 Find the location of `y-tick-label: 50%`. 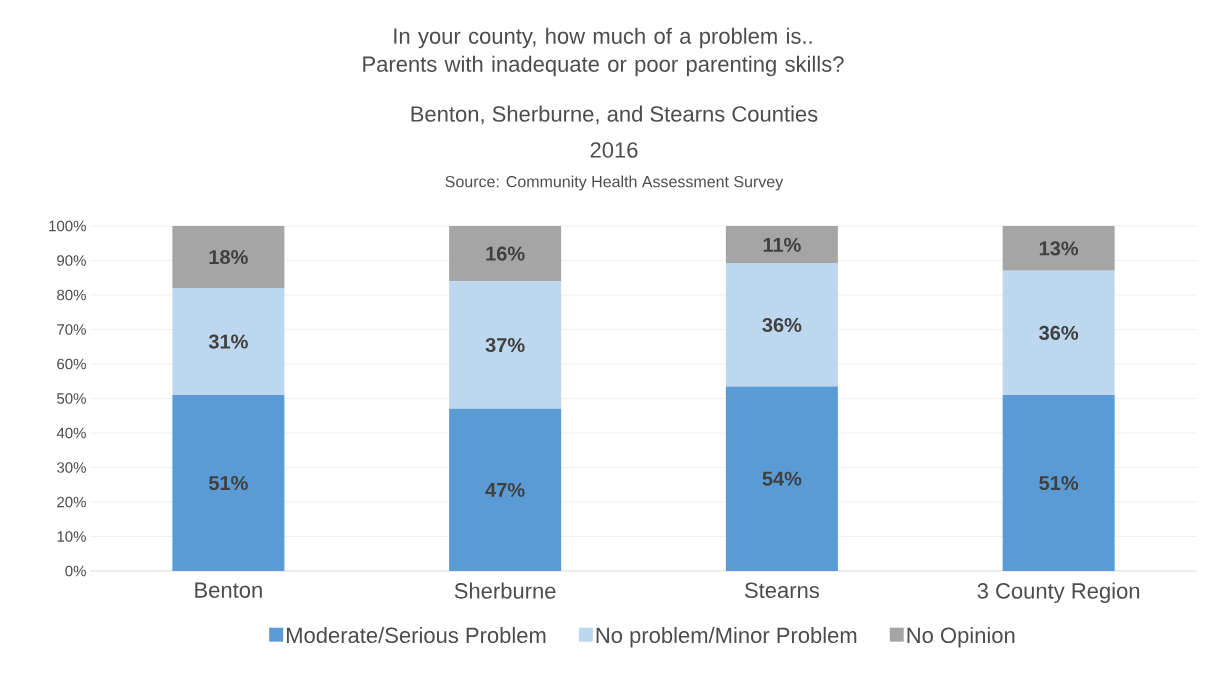

y-tick-label: 50% is located at coordinates (71, 398).